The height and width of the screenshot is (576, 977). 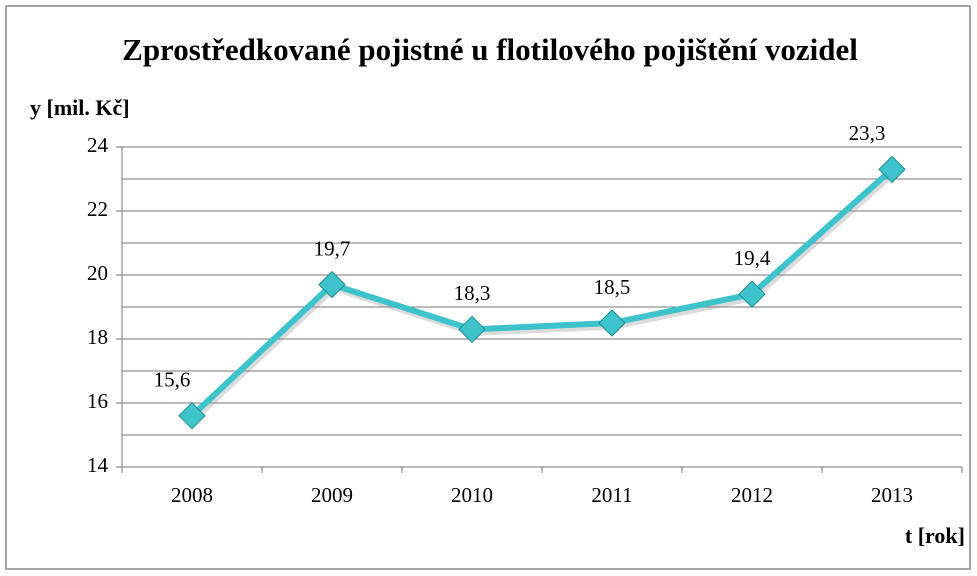 What do you see at coordinates (97, 401) in the screenshot?
I see `y-tick-label: 16` at bounding box center [97, 401].